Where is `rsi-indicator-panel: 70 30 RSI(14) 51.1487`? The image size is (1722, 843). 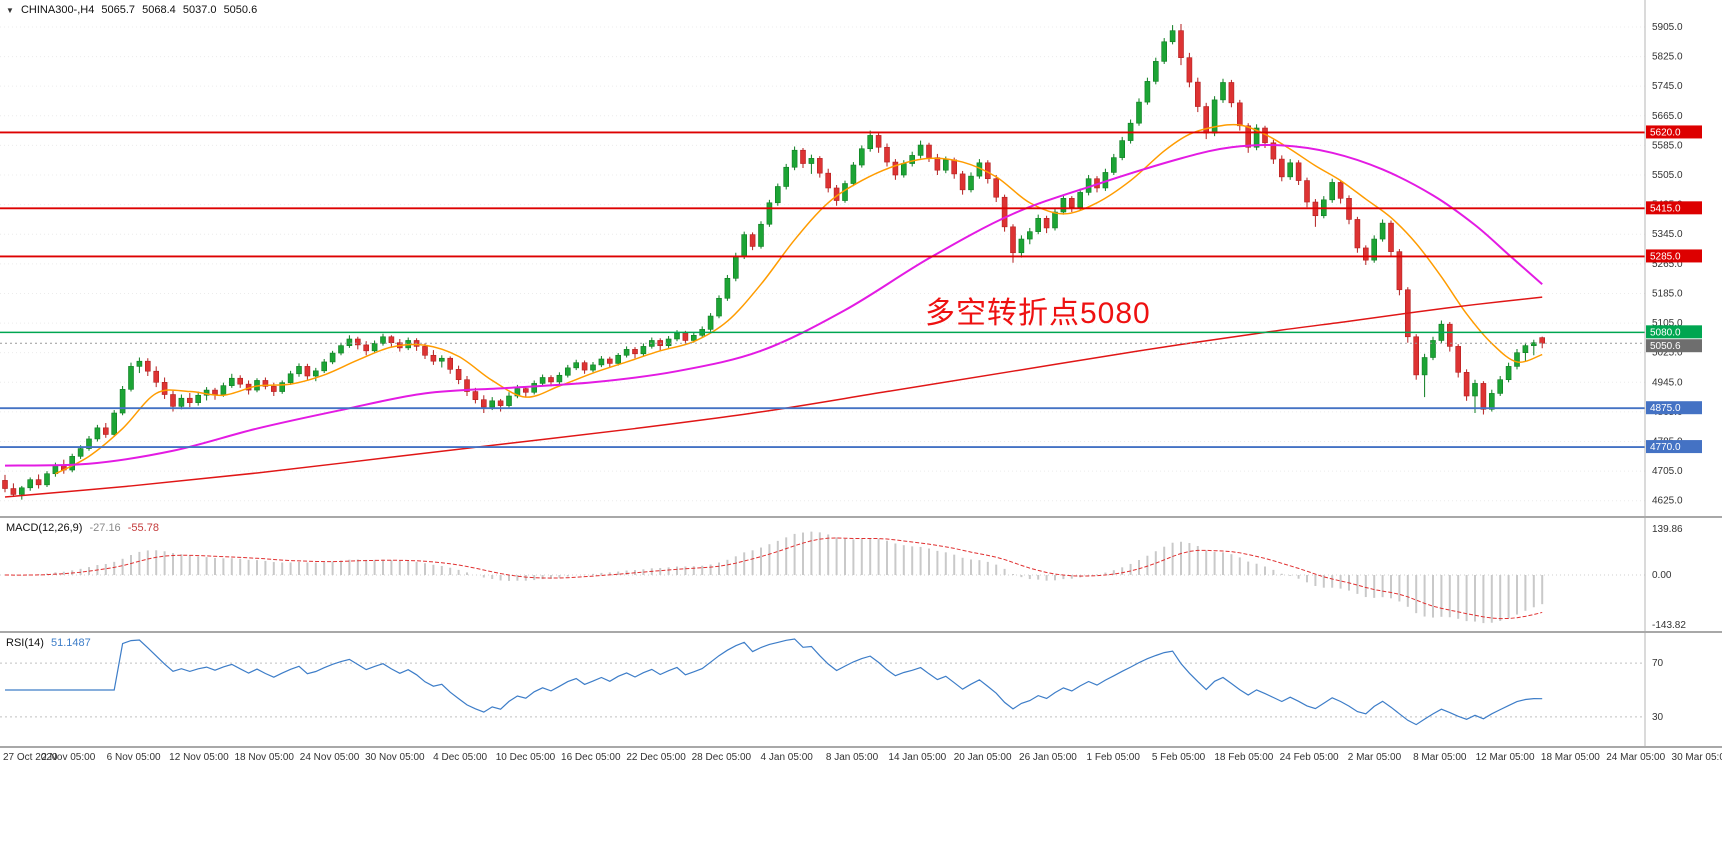 rsi-indicator-panel: 70 30 RSI(14) 51.1487 is located at coordinates (861, 690).